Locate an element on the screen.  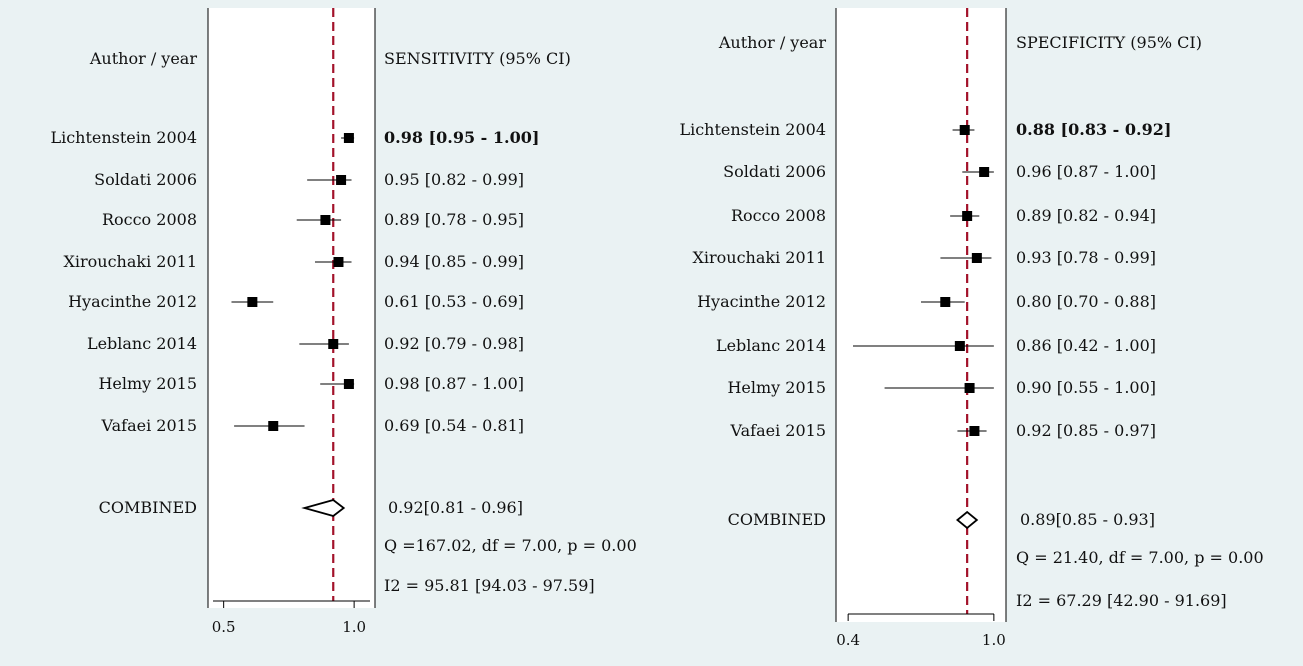
study-estimate-text: 0.86 [0.42 - 1.00] is located at coordinates (1086, 345).